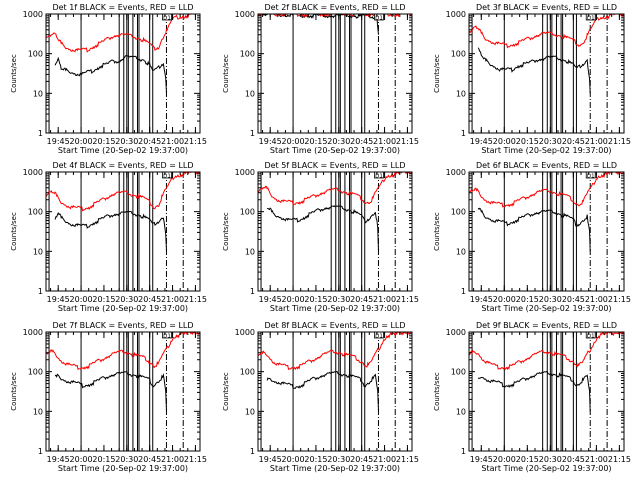 This screenshot has height=480, width=640. I want to click on panel-title: Det 6f BLACK = Events, RED = LLD, so click(546, 165).